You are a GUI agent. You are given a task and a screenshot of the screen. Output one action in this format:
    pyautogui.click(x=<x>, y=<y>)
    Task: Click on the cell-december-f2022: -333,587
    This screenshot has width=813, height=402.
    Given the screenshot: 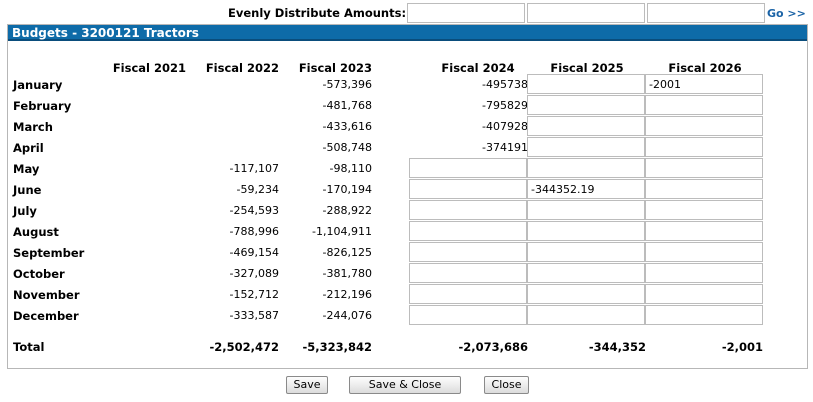 What is the action you would take?
    pyautogui.click(x=254, y=315)
    